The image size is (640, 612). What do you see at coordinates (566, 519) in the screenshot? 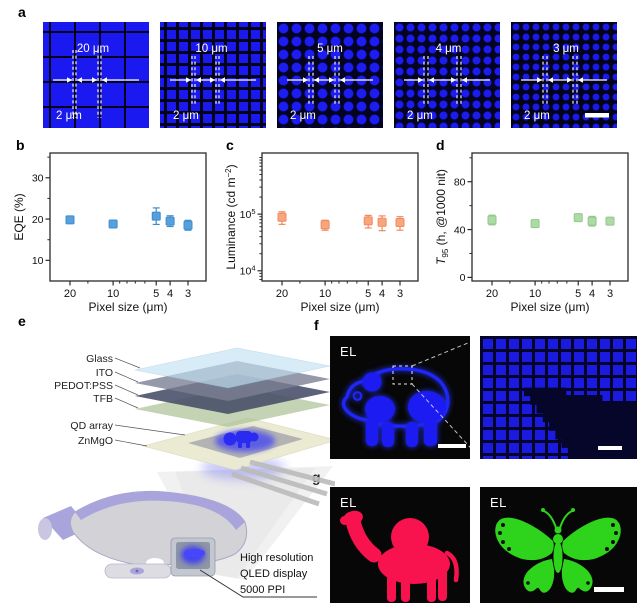
I see `butterfly-antenna` at bounding box center [566, 519].